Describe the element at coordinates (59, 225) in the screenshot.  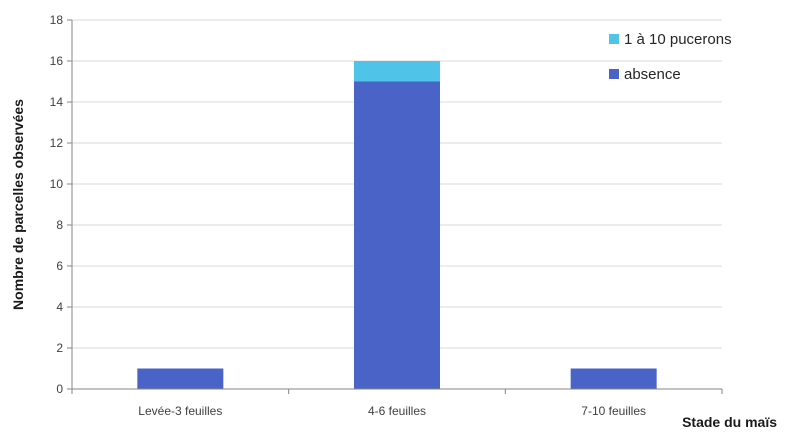
I see `y-tick-label: 8` at that location.